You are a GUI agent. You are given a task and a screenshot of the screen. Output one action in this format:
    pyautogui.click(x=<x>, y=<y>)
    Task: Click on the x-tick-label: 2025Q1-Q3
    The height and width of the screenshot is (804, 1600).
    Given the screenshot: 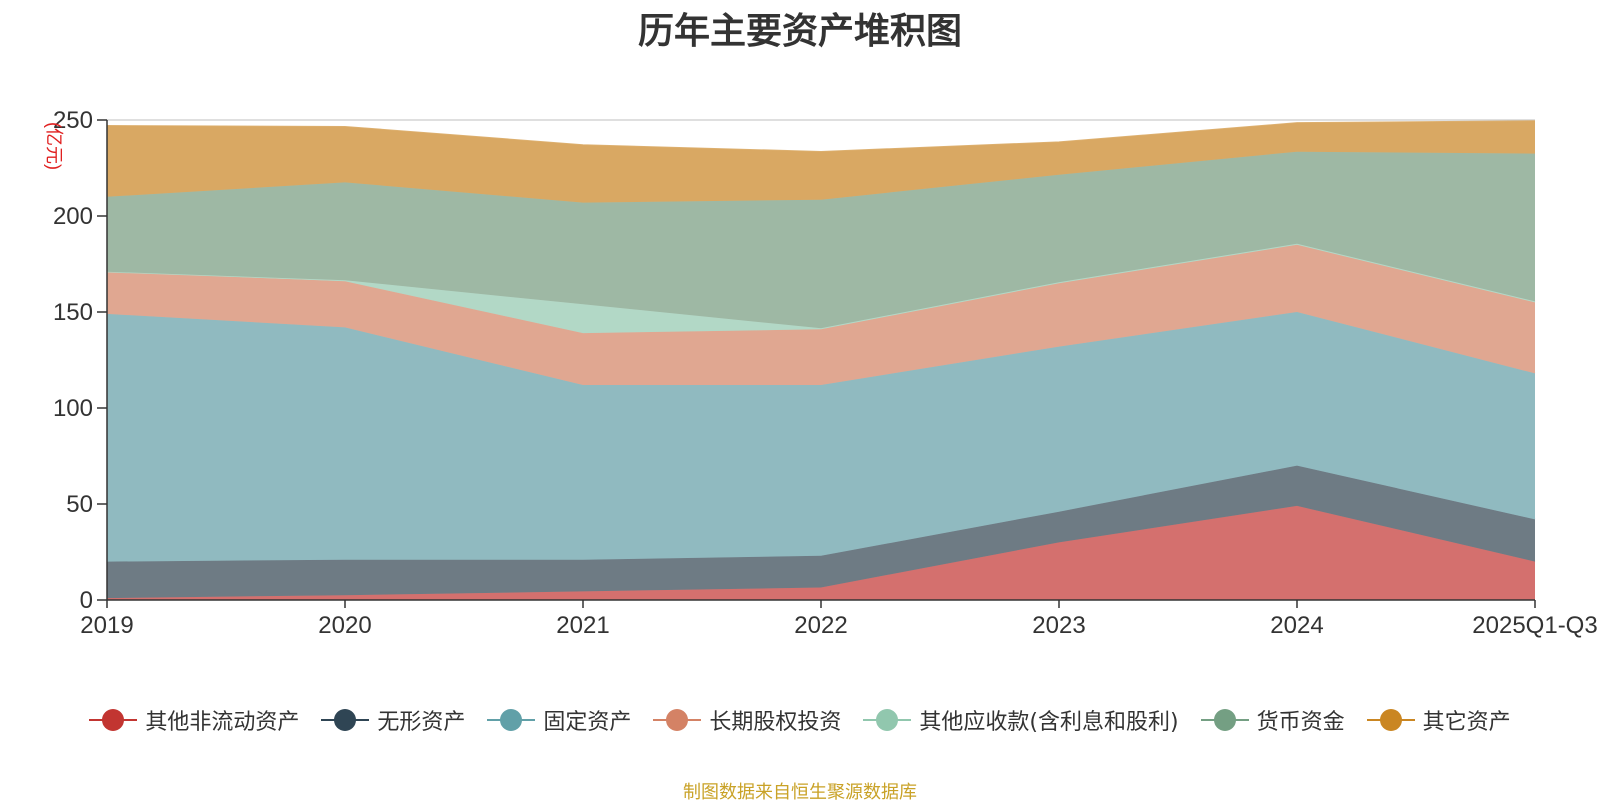 What is the action you would take?
    pyautogui.click(x=1534, y=625)
    